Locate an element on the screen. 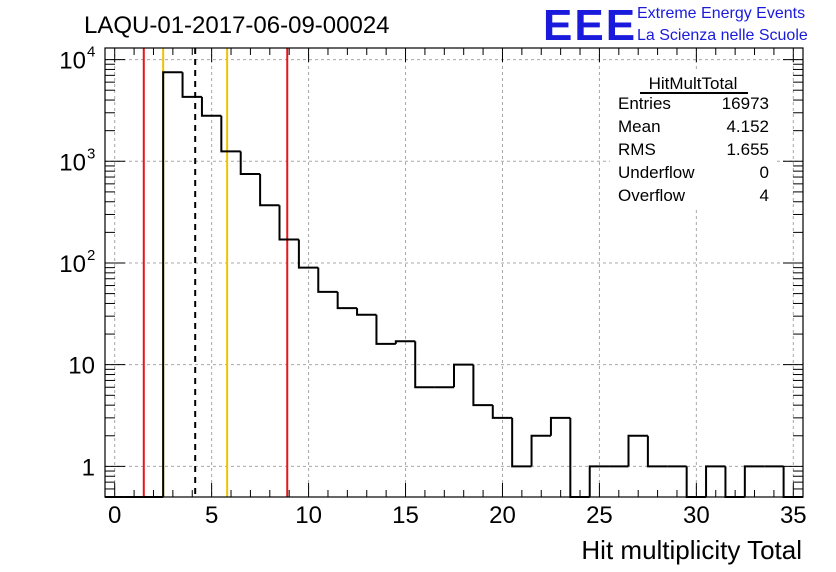 Image resolution: width=836 pixels, height=572 pixels. stats-row-label: Overflow is located at coordinates (652, 195).